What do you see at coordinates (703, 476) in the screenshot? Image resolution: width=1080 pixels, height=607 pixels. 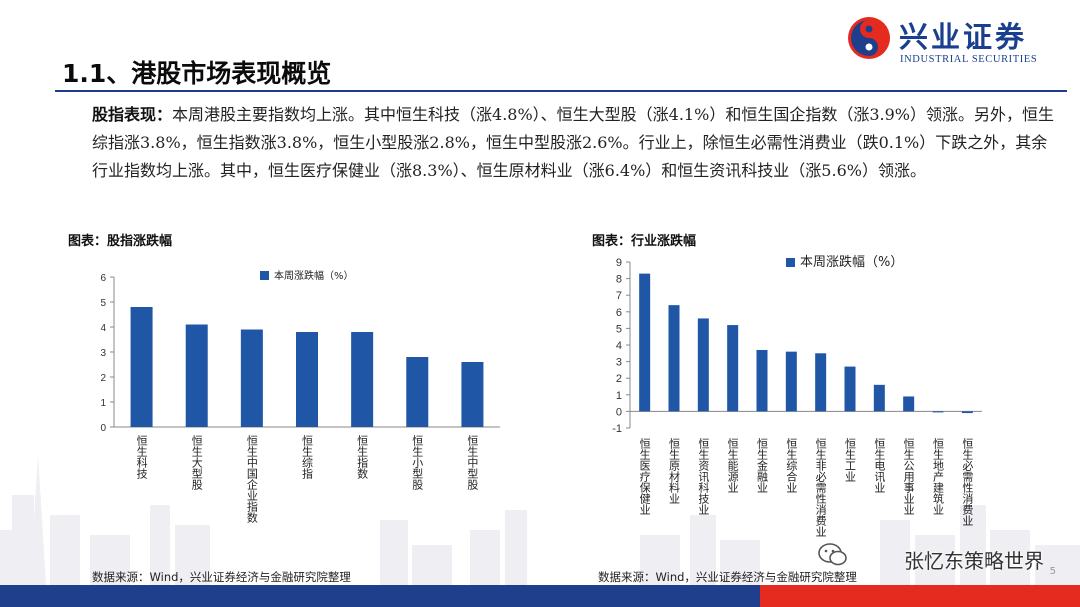 I see `right-chart-category-label: 恒生资讯科技业` at bounding box center [703, 476].